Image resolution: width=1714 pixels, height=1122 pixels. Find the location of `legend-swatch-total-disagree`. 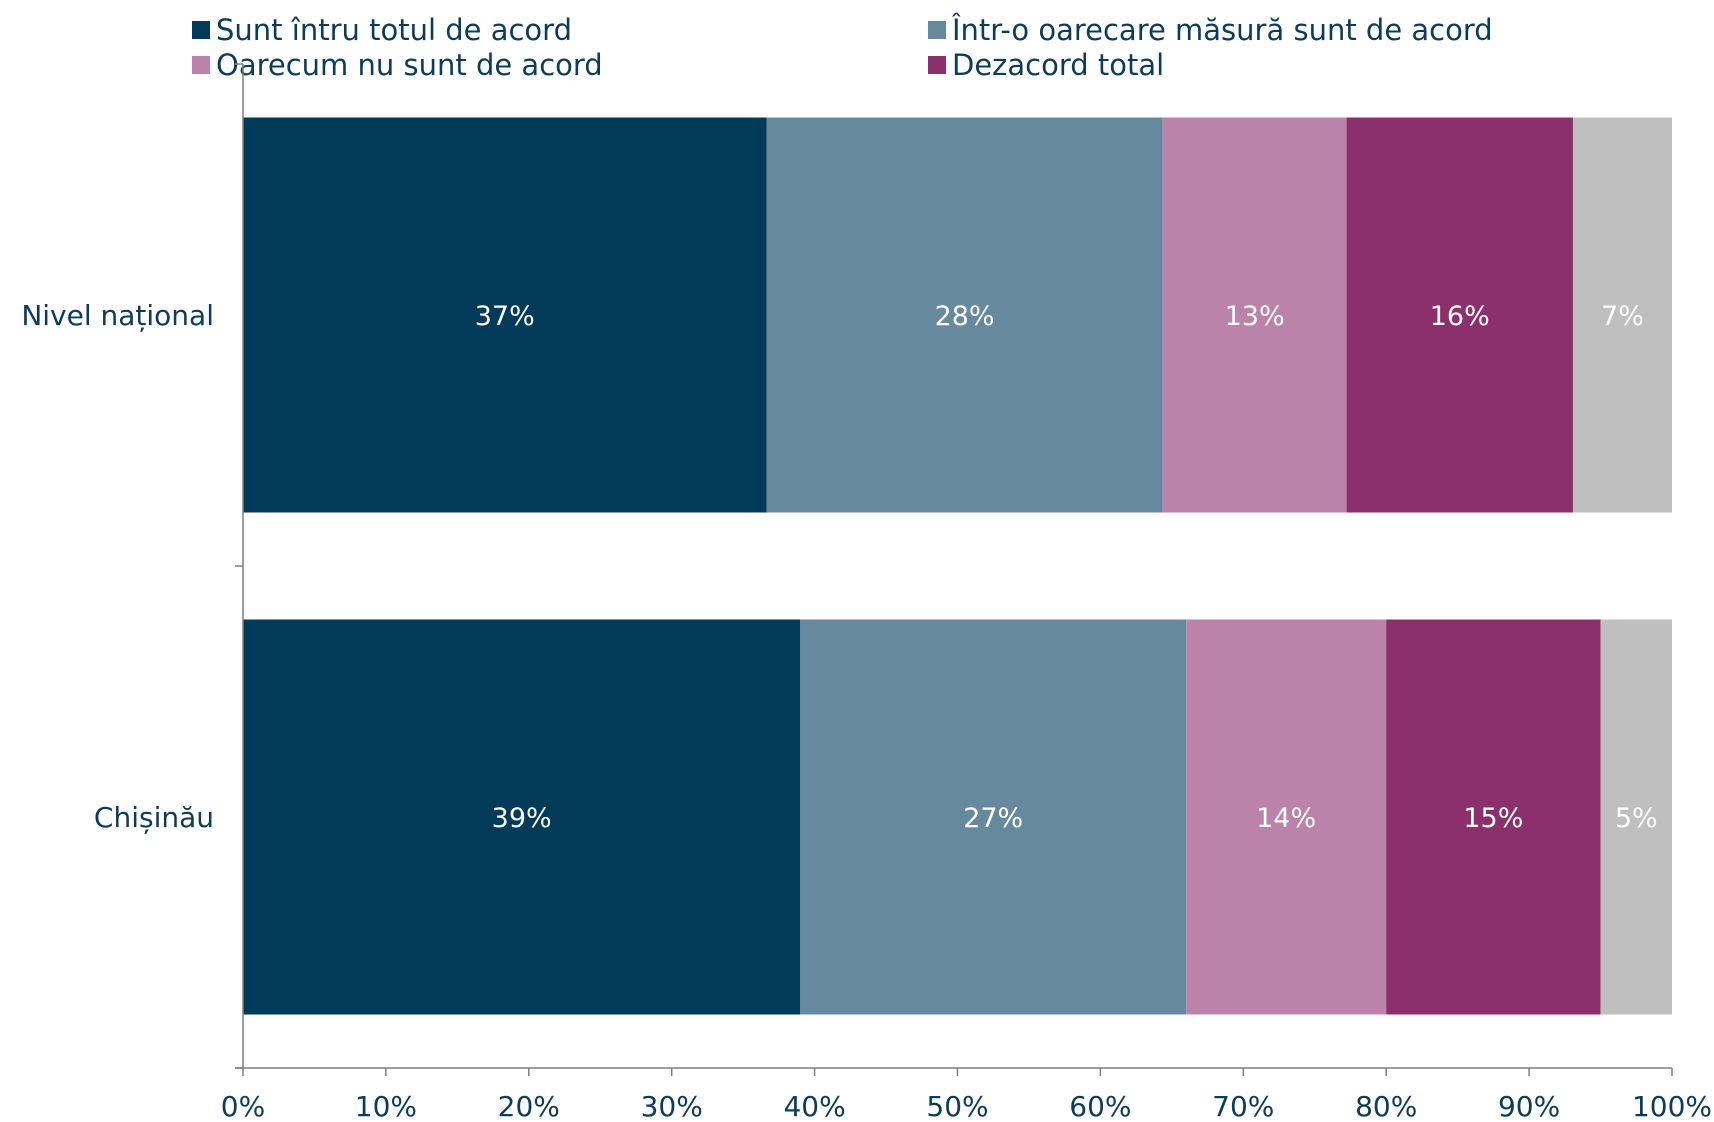

legend-swatch-total-disagree is located at coordinates (937, 65).